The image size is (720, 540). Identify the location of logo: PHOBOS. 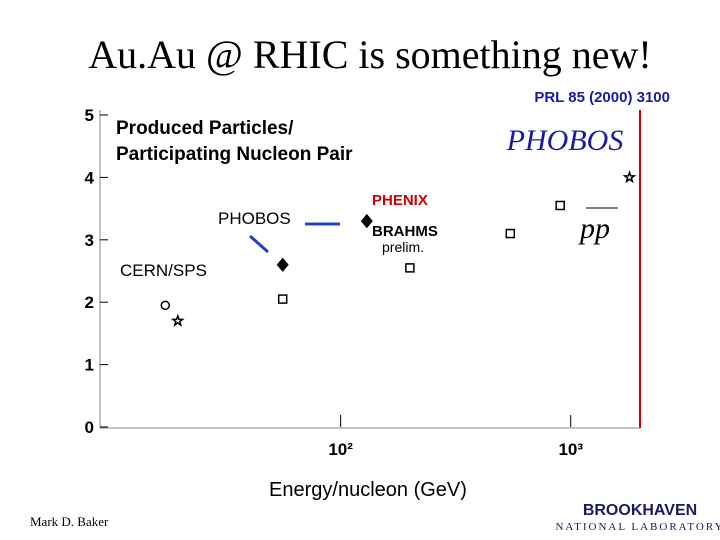
(565, 140).